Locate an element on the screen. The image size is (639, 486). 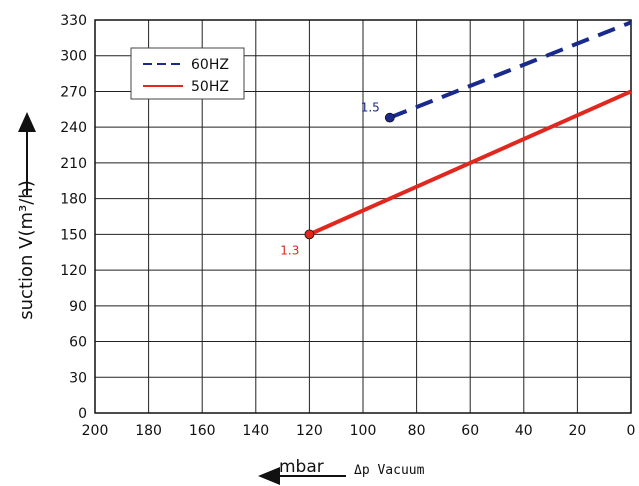
x-tick-label: 140 is located at coordinates (255, 431).